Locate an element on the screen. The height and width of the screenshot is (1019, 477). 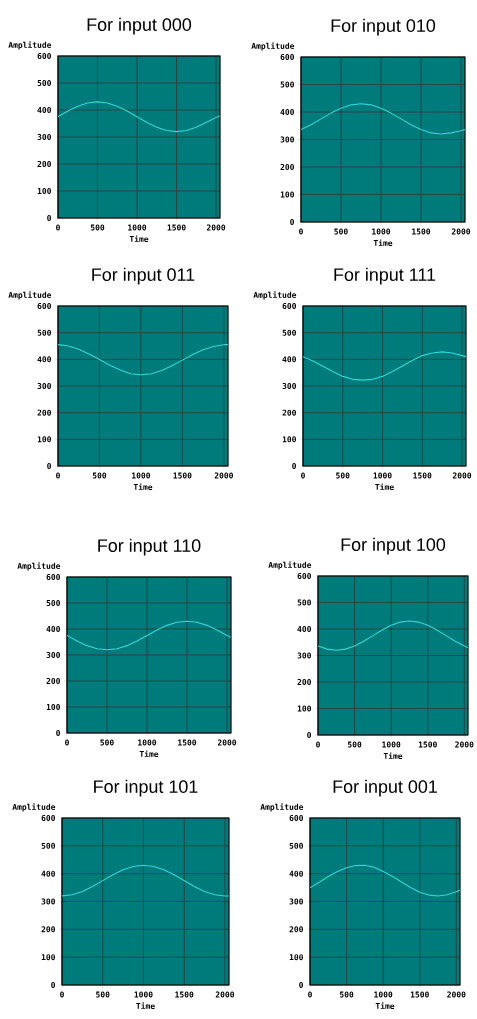
chart-title: For input 101 is located at coordinates (146, 788).